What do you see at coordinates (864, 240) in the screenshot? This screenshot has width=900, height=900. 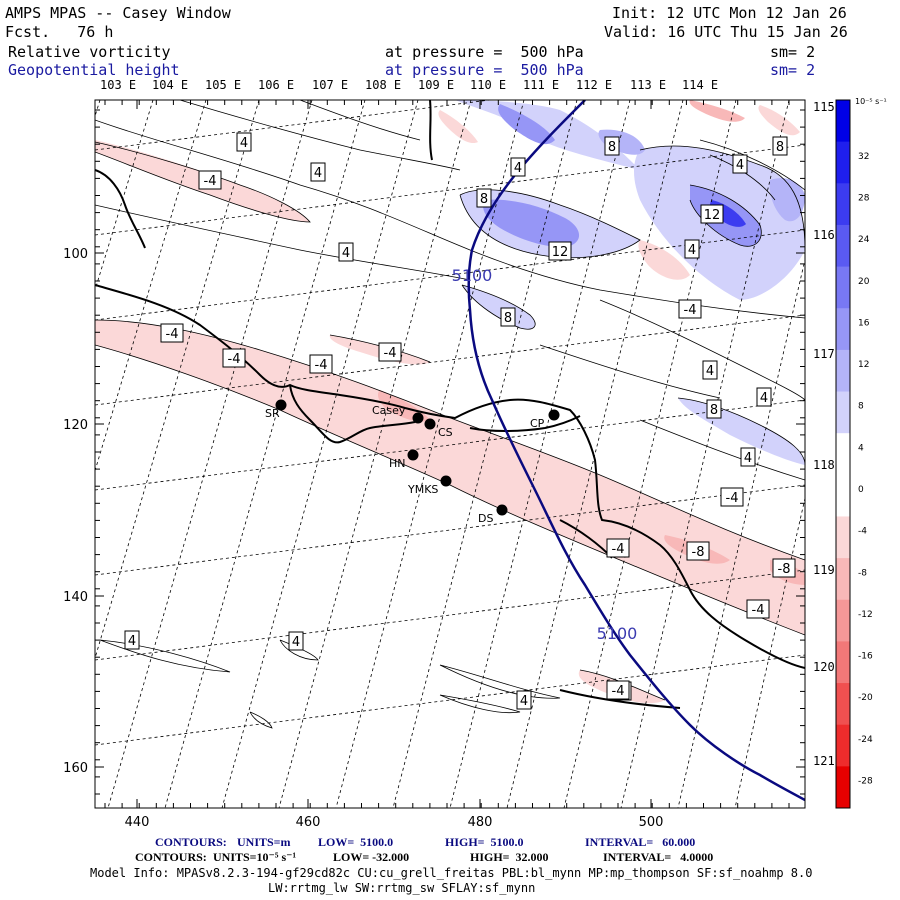 I see `colorbar-tick-label: 24` at bounding box center [864, 240].